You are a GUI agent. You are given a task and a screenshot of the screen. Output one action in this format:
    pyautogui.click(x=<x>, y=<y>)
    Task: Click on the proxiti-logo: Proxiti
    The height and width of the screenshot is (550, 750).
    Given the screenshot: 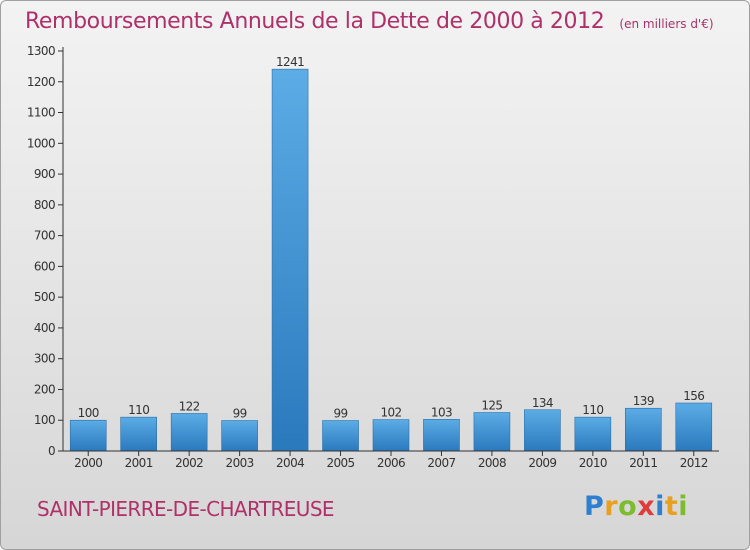 What is the action you would take?
    pyautogui.click(x=636, y=506)
    